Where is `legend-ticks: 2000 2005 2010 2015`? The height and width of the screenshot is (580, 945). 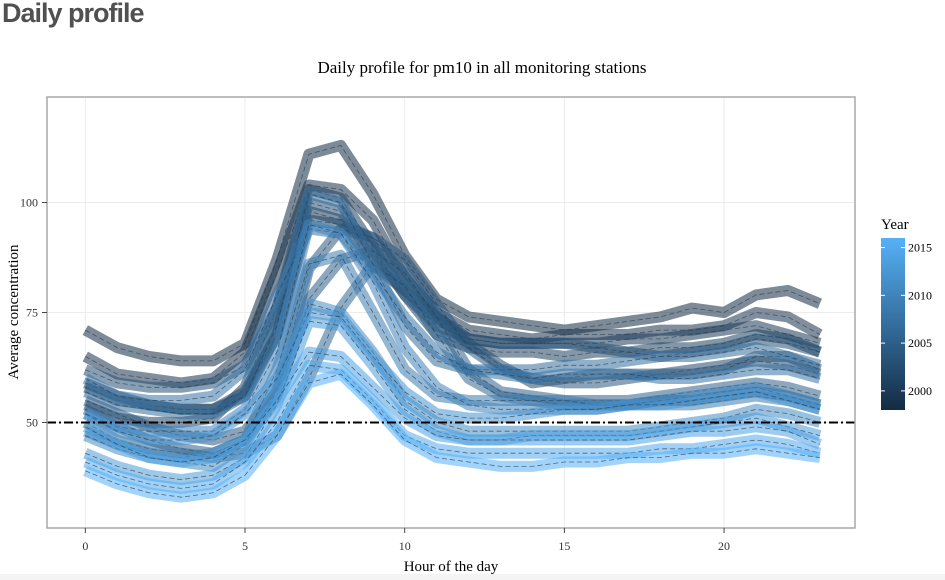
legend-ticks: 2000 2005 2010 2015 is located at coordinates (906, 319).